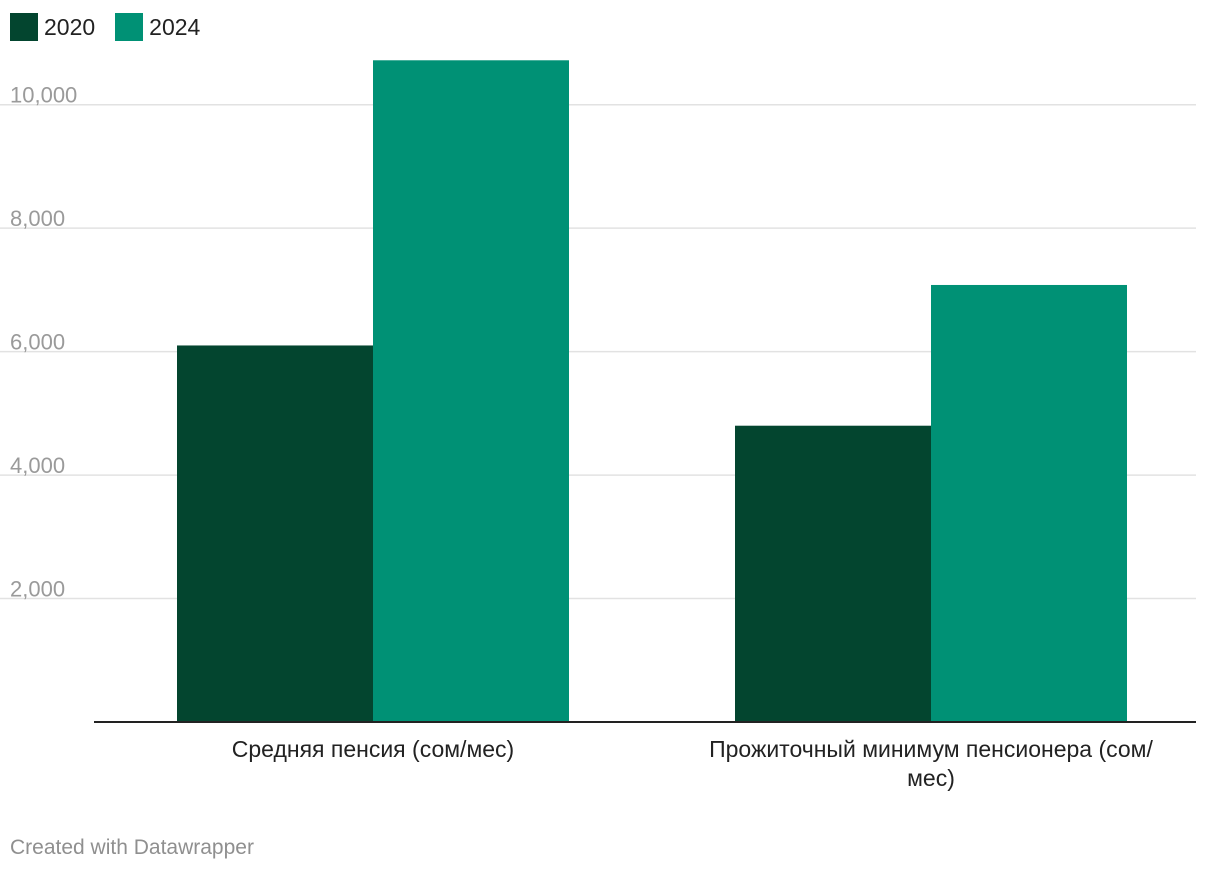  Describe the element at coordinates (37, 342) in the screenshot. I see `ytick-label-6000: 6,000` at that location.